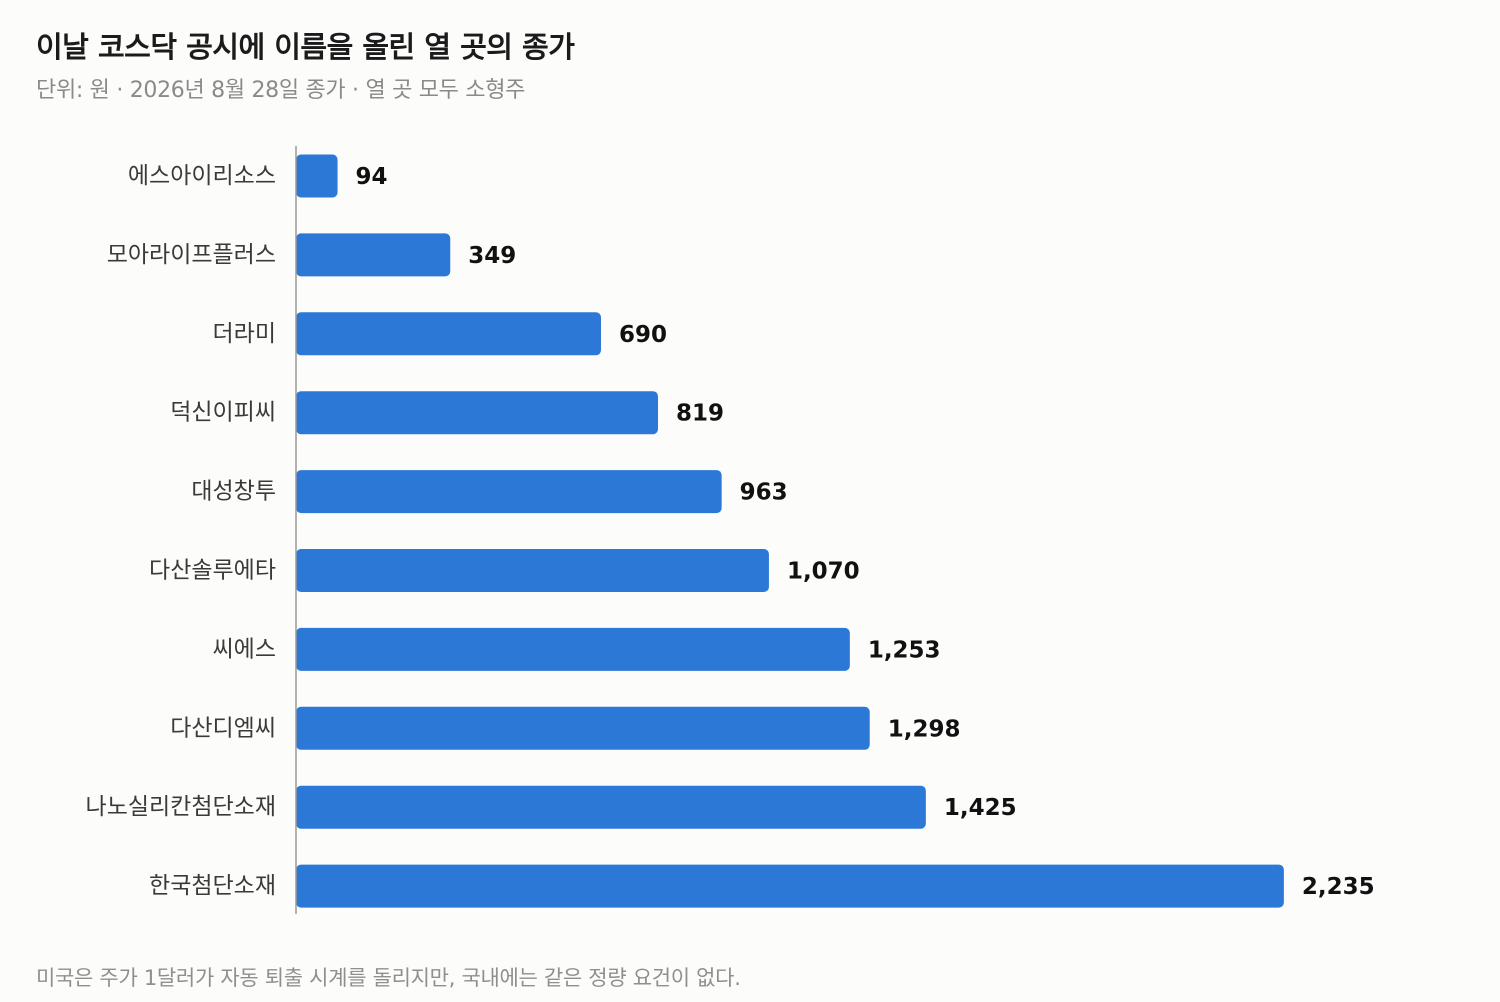  What do you see at coordinates (643, 335) in the screenshot?
I see `value-label: 690` at bounding box center [643, 335].